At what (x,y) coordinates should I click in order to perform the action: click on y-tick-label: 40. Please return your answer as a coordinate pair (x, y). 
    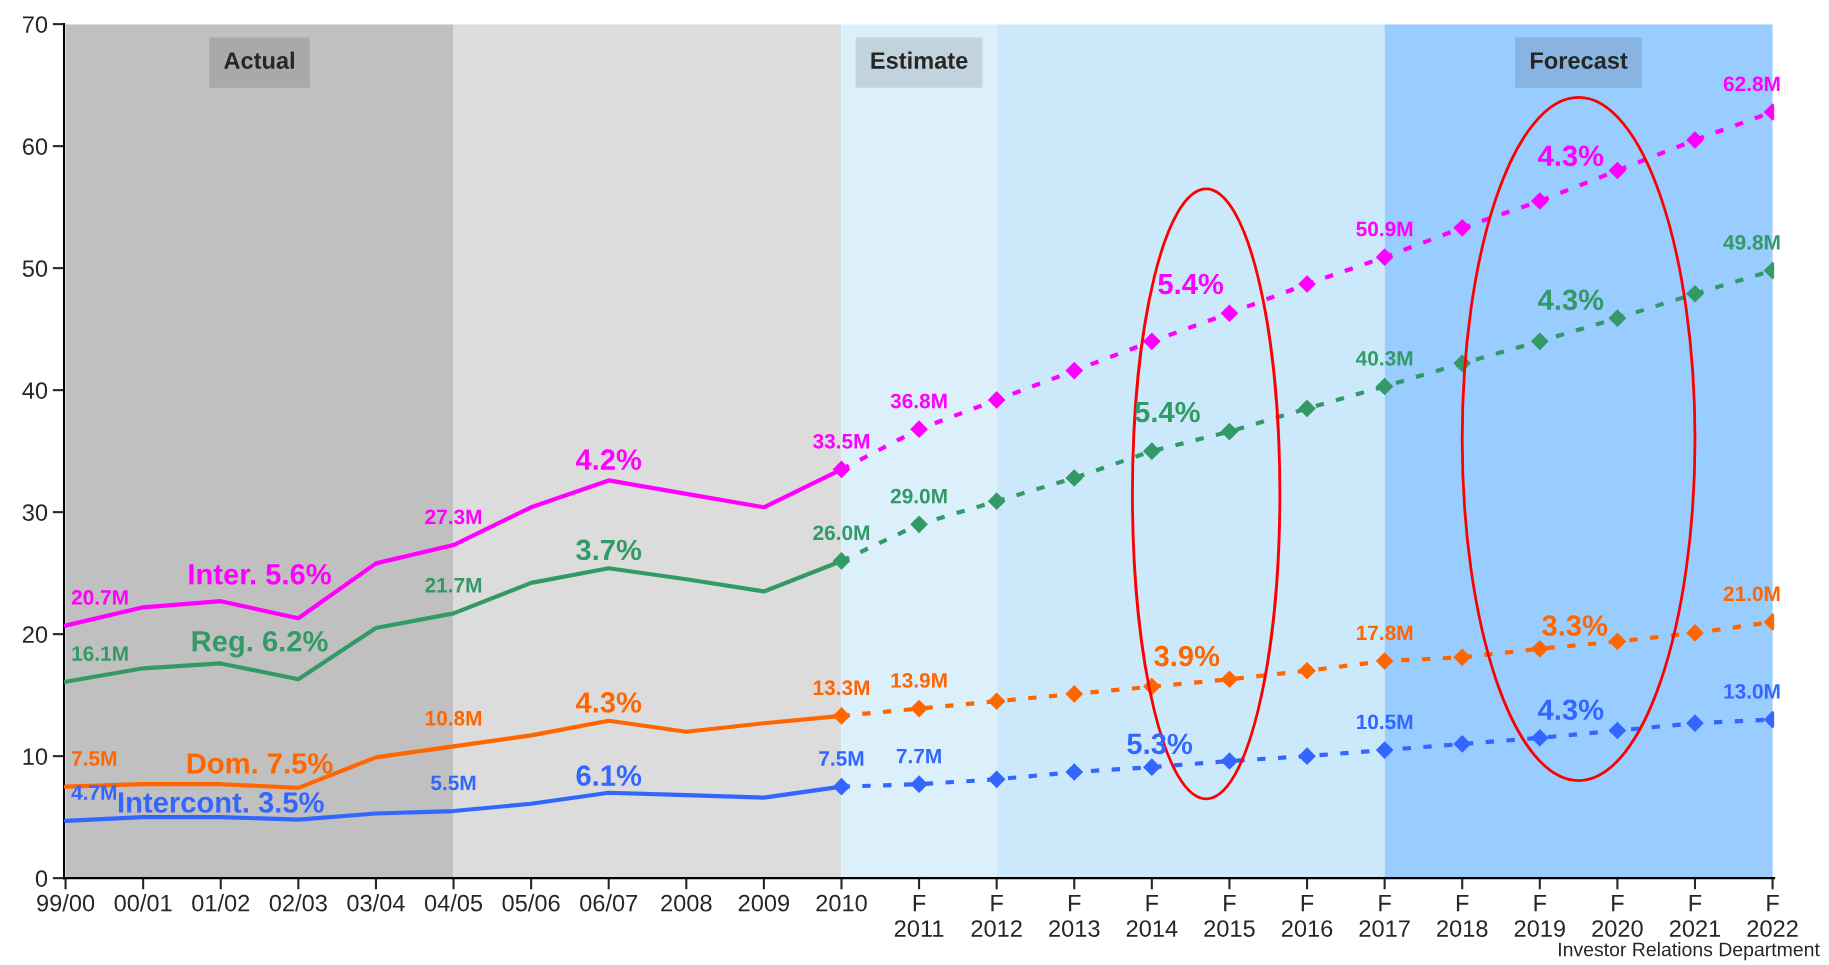
    Looking at the image, I should click on (35, 390).